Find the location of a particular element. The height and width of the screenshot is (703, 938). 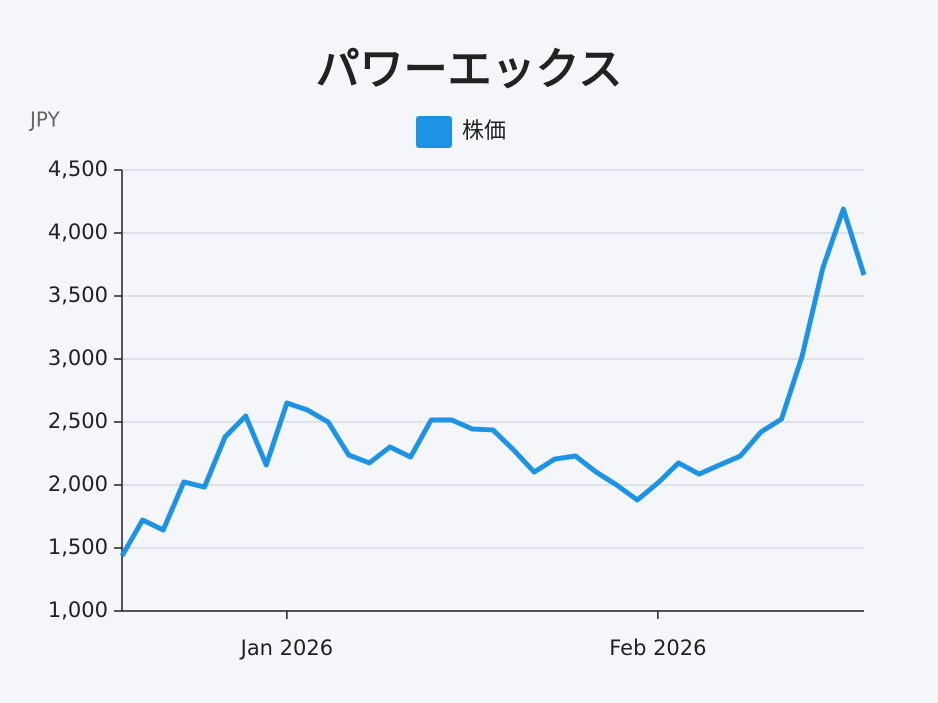

y-axis-label: JPY is located at coordinates (44, 120).